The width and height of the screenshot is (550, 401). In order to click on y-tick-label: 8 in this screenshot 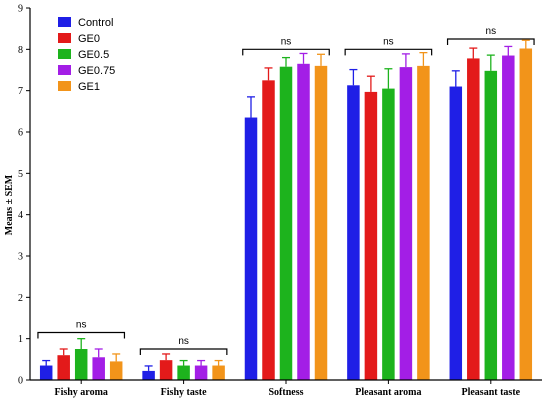, I will do `click(20, 50)`.